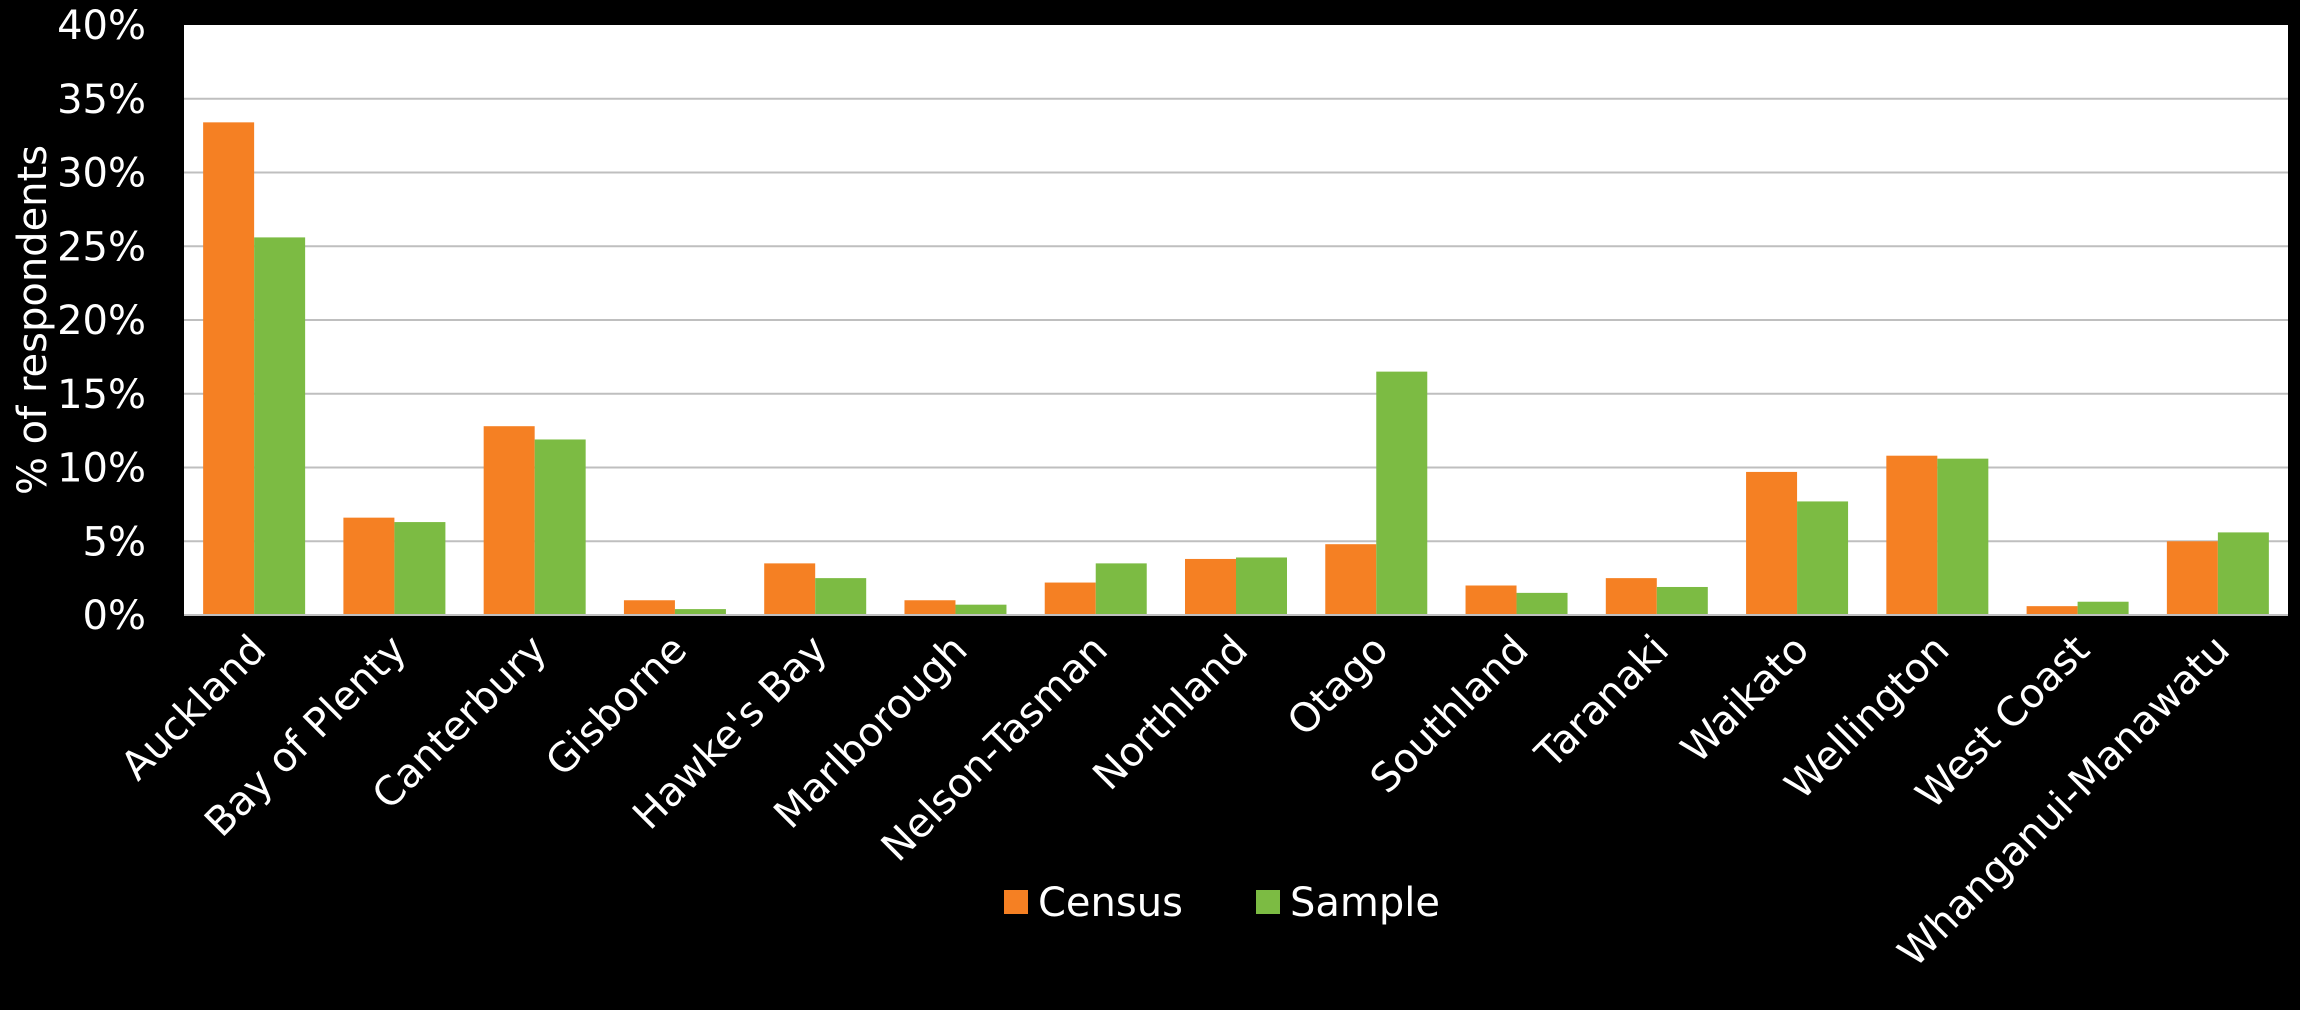 This screenshot has height=1010, width=2300. What do you see at coordinates (1365, 903) in the screenshot?
I see `legend-label-sample: Sample` at bounding box center [1365, 903].